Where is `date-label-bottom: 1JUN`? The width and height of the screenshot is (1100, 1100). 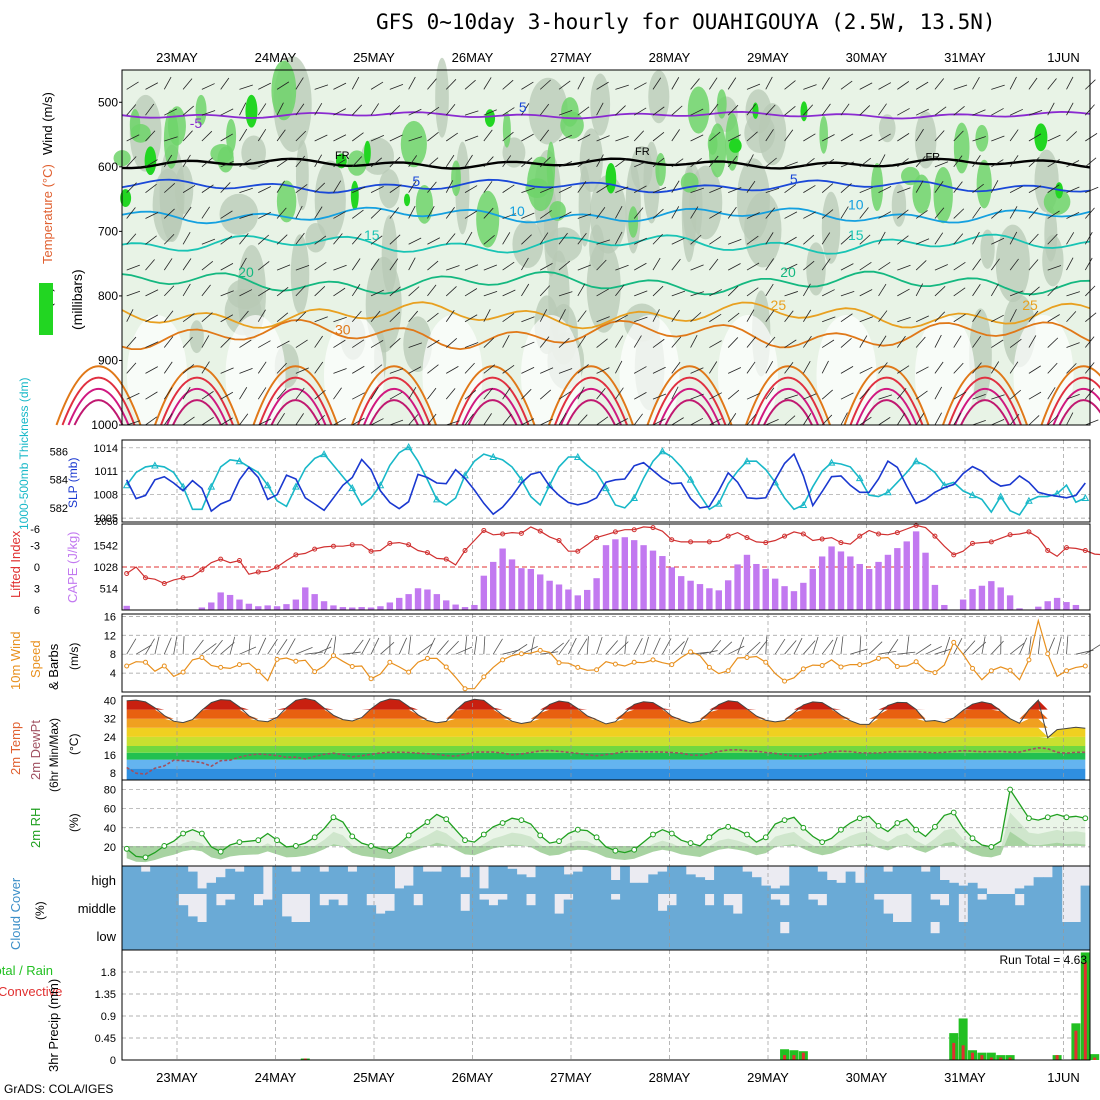 date-label-bottom: 1JUN is located at coordinates (1063, 1077).